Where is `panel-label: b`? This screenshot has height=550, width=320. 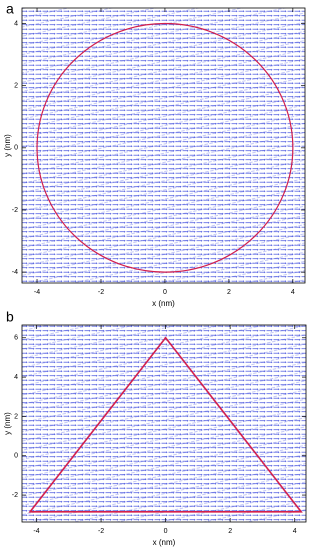 panel-label: b is located at coordinates (10, 317).